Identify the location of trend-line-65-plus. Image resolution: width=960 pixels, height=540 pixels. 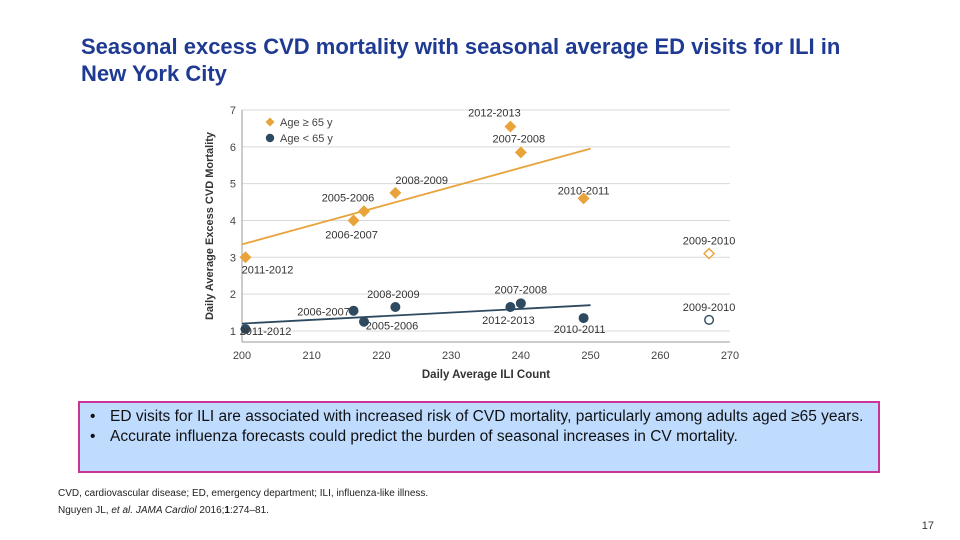
(416, 196).